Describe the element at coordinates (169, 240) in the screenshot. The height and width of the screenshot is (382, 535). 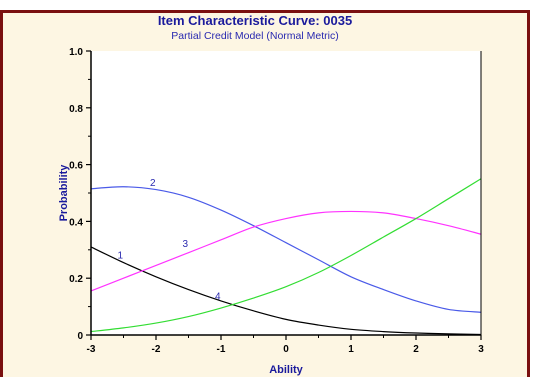
I see `curve-labels-group: 1 2 3 4` at that location.